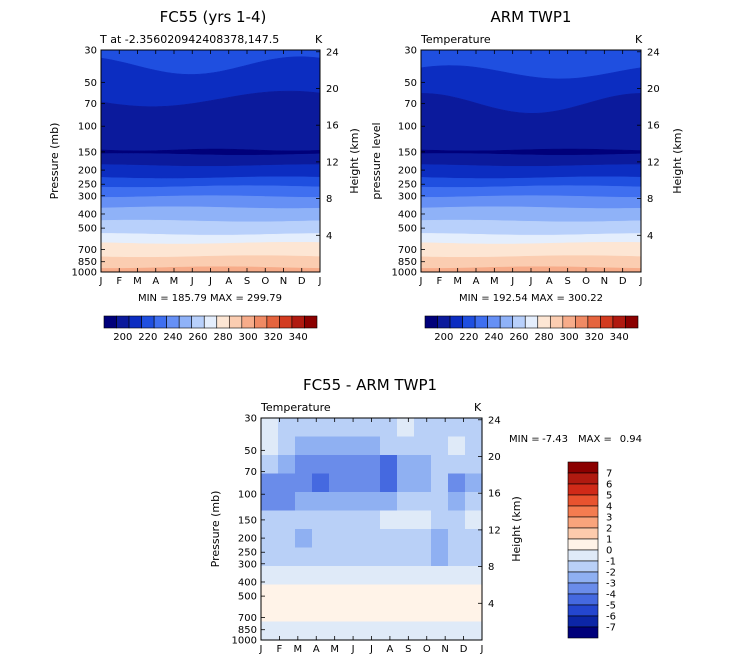 This screenshot has height=669, width=733. What do you see at coordinates (493, 337) in the screenshot?
I see `colorbar-label: 240` at bounding box center [493, 337].